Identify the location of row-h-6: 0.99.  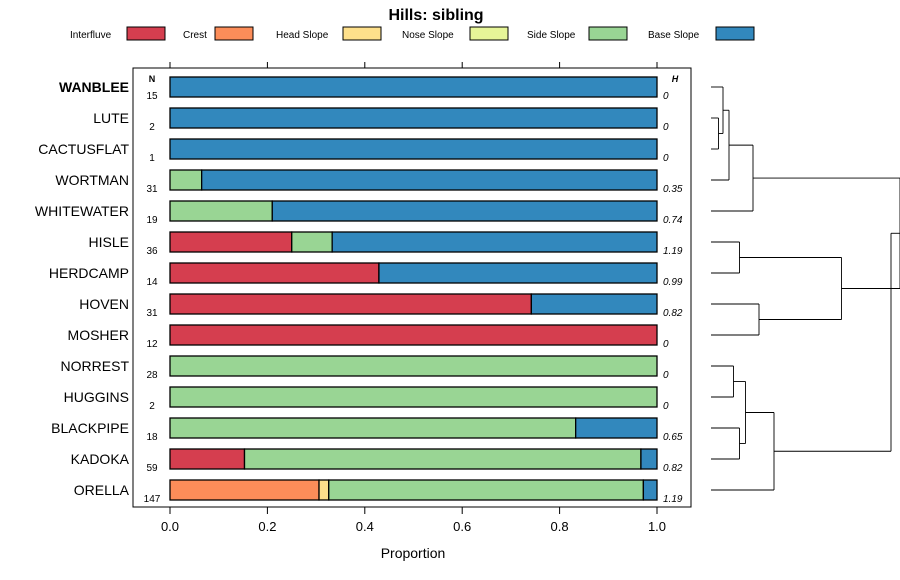
(673, 282).